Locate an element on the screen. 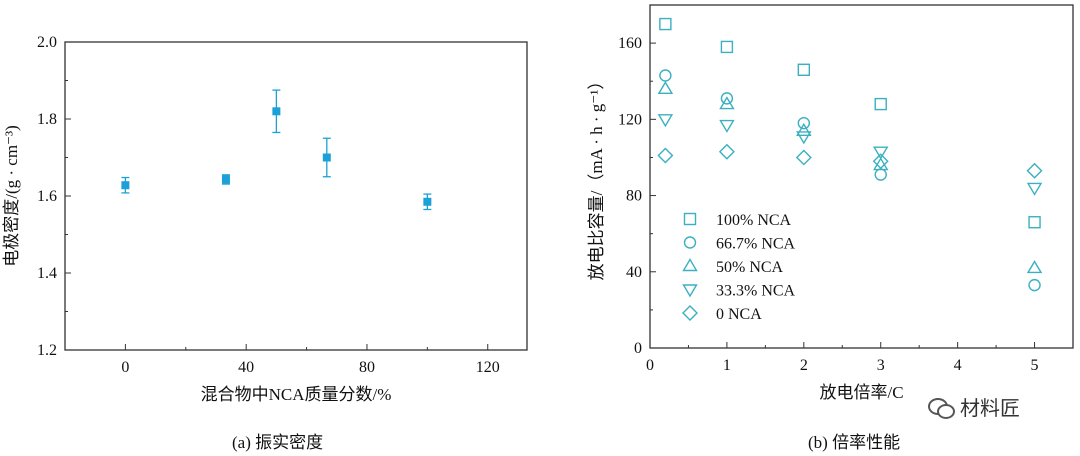 This screenshot has width=1080, height=456. legend-label: 0 NCA is located at coordinates (739, 314).